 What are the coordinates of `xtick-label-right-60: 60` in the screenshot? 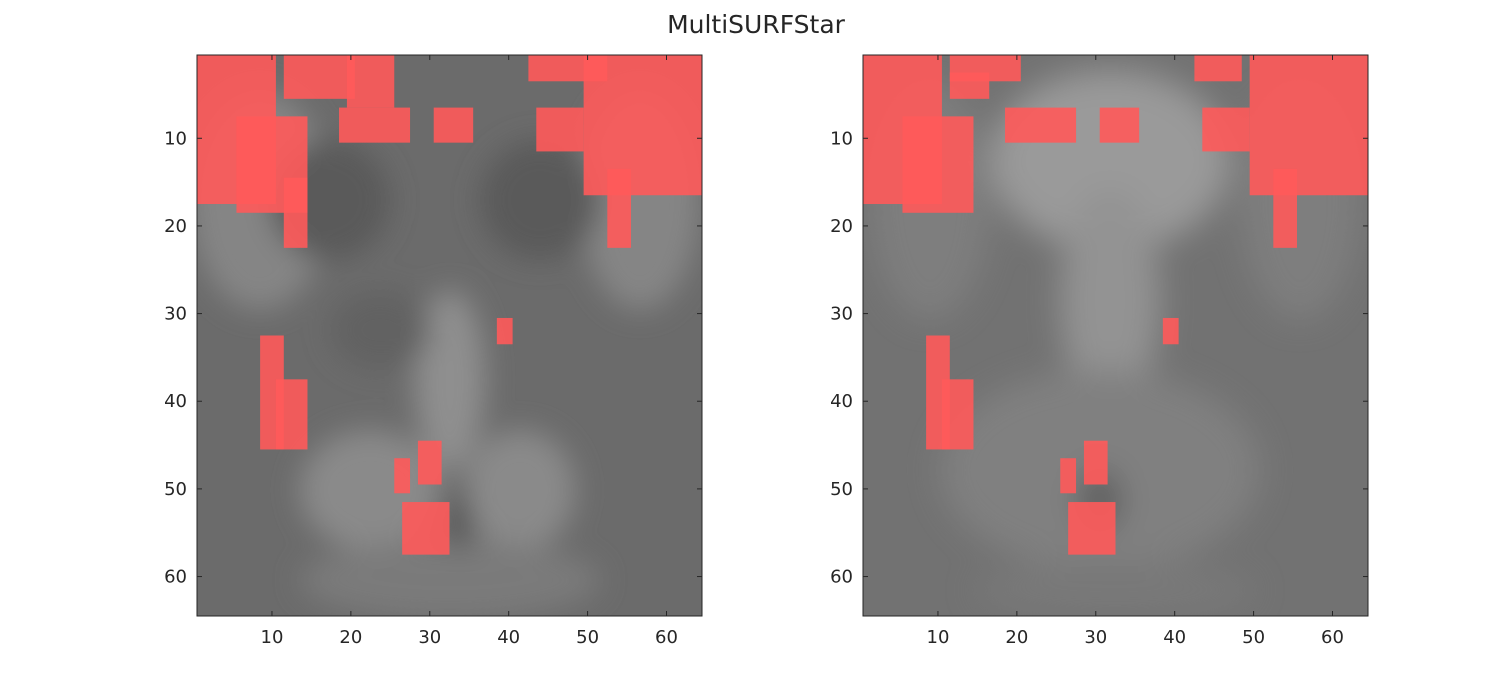 It's located at (1332, 637).